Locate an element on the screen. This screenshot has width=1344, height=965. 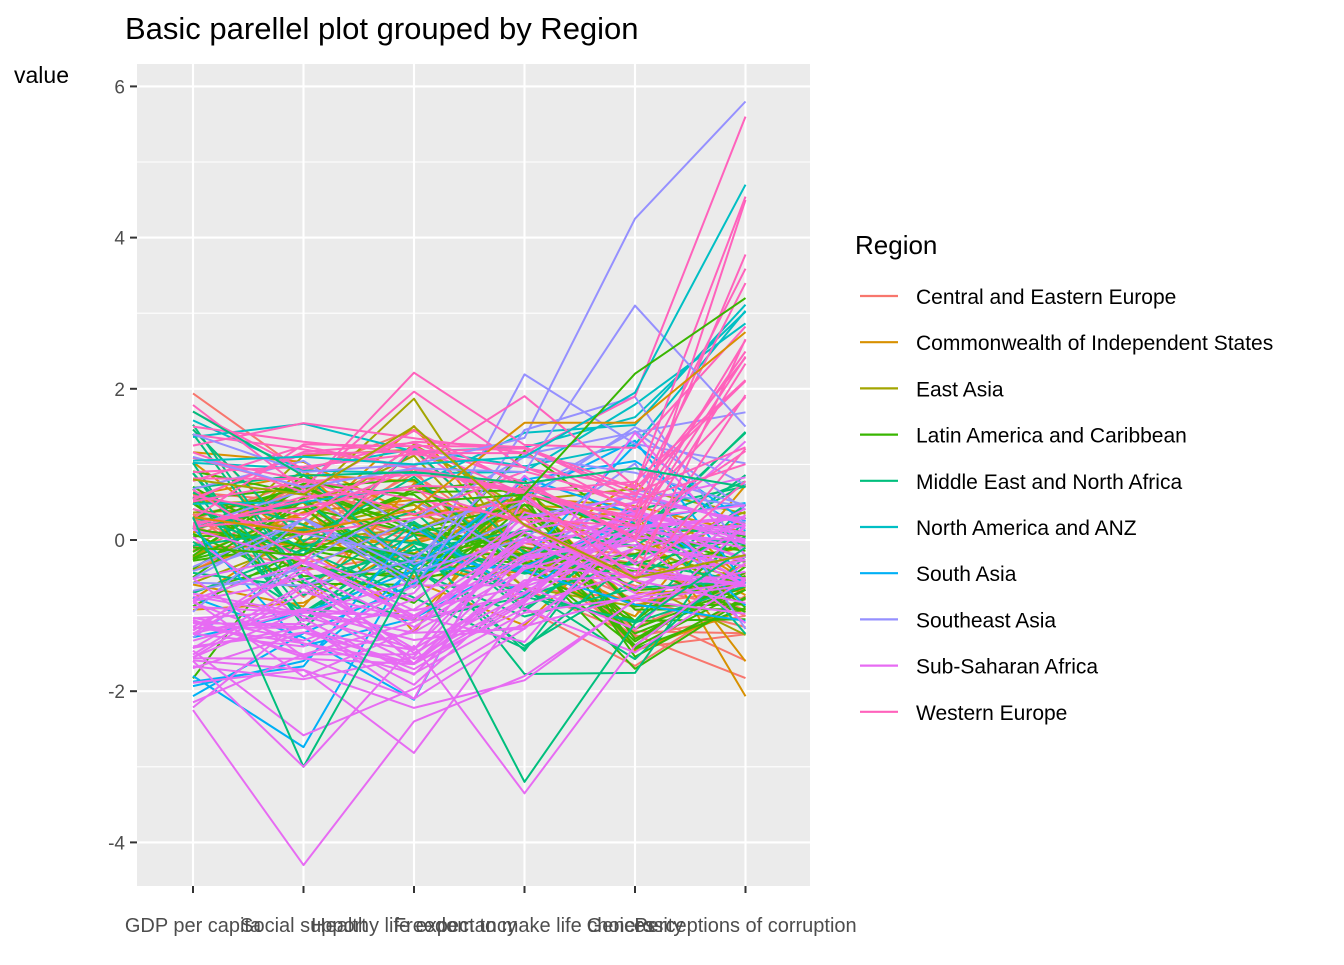
legend-label: Southeast Asia is located at coordinates (986, 620).